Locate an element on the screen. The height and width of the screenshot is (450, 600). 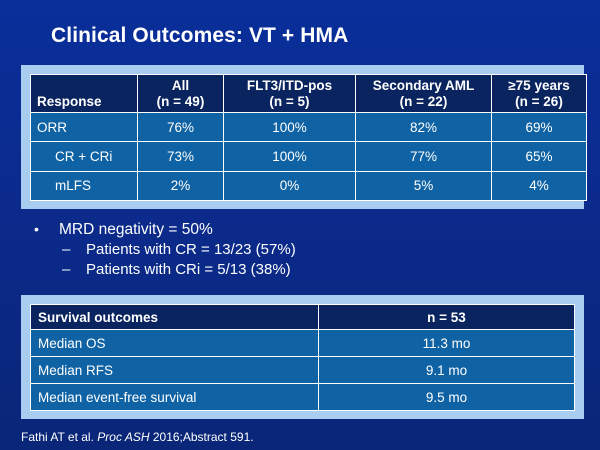
column-header-75-years: ≥75 years (n = 26) is located at coordinates (539, 93).